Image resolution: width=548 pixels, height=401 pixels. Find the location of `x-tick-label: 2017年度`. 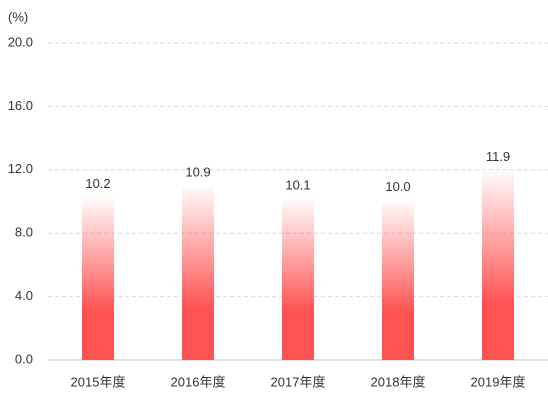

x-tick-label: 2017年度 is located at coordinates (298, 381).